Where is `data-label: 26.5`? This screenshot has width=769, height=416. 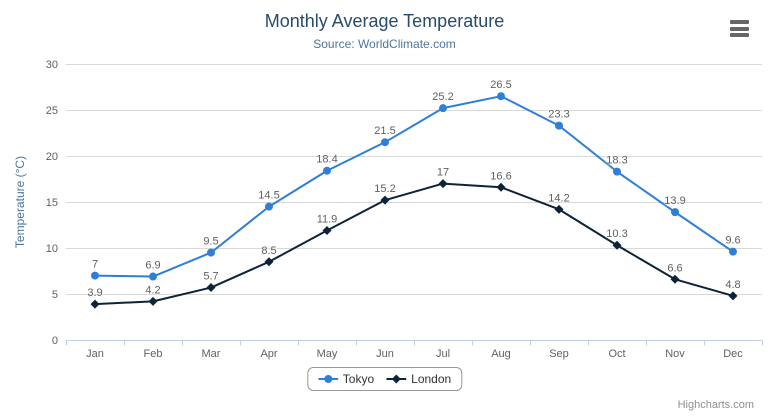
data-label: 26.5 is located at coordinates (500, 85).